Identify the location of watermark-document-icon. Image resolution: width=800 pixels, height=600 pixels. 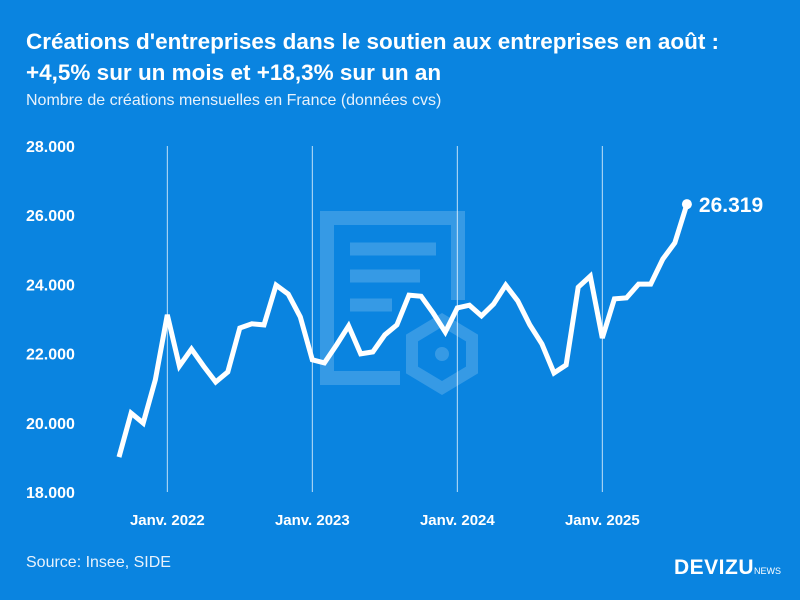
(399, 303).